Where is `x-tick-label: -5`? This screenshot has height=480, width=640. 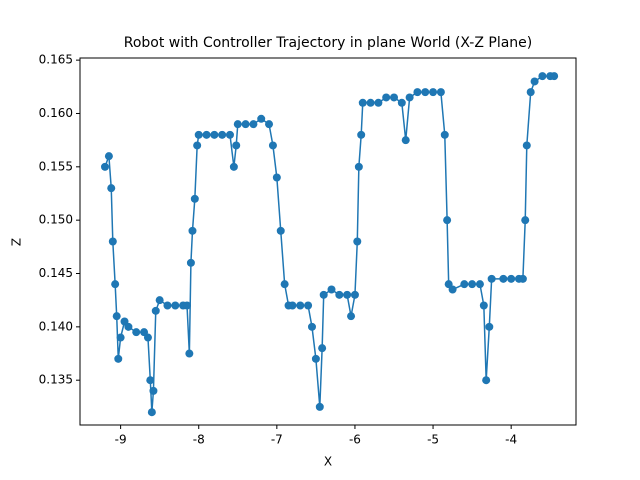 x-tick-label: -5 is located at coordinates (433, 440).